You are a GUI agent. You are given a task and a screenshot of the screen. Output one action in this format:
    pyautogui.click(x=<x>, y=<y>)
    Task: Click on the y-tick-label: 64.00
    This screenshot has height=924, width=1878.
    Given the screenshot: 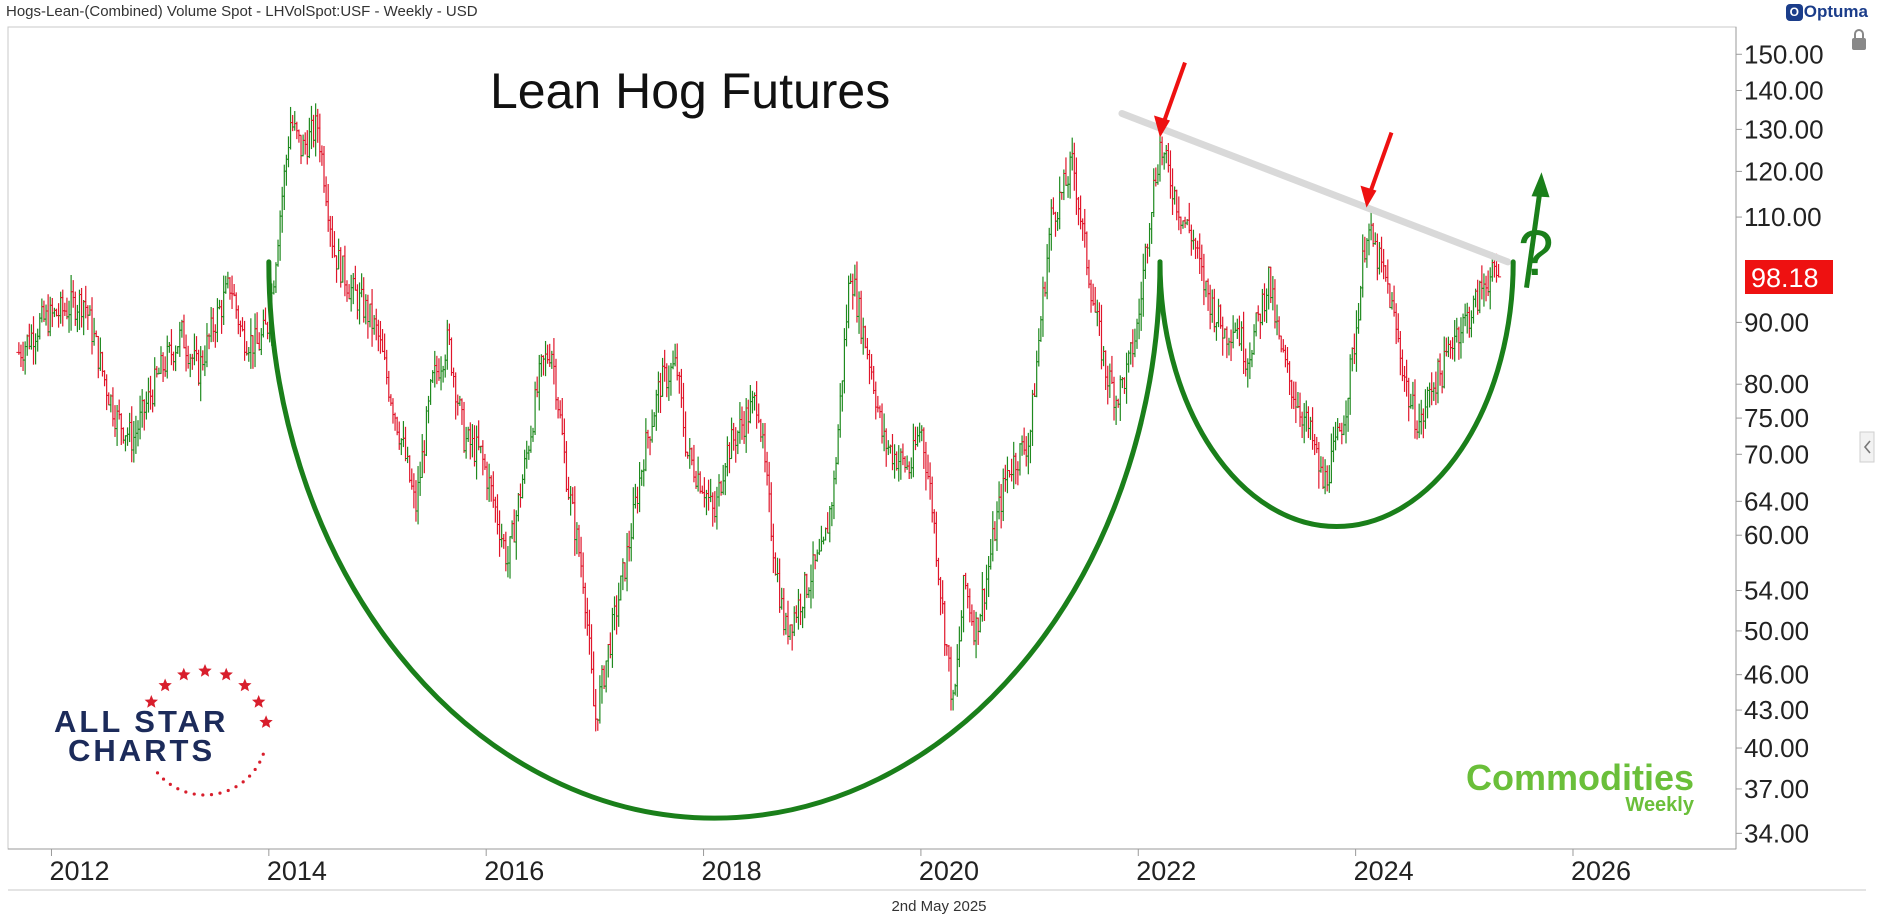 What is the action you would take?
    pyautogui.click(x=1776, y=501)
    